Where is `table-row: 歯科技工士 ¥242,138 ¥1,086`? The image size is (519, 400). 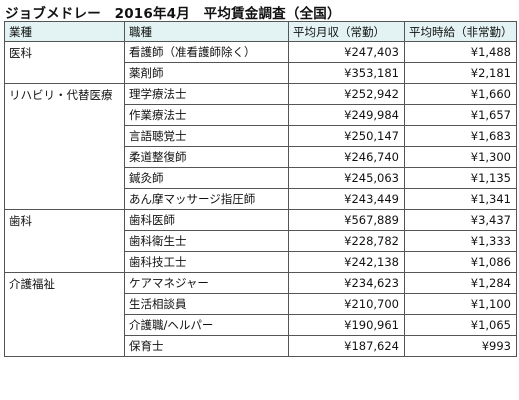 table-row: 歯科技工士 ¥242,138 ¥1,086 is located at coordinates (261, 262).